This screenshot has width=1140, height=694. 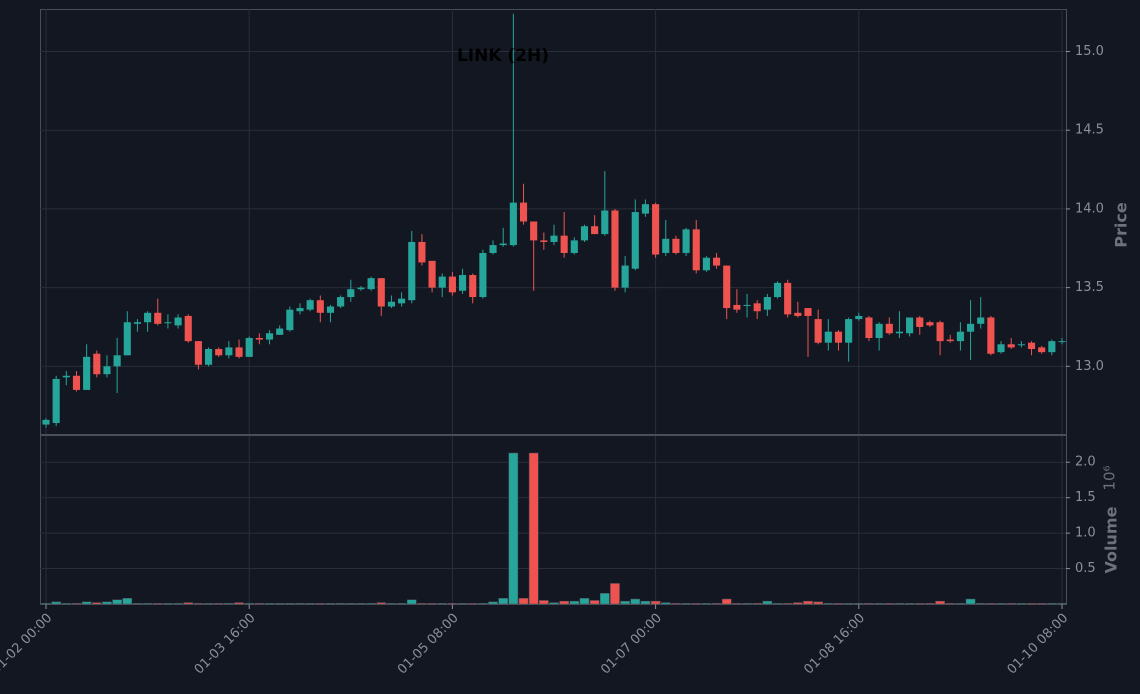 What do you see at coordinates (503, 56) in the screenshot?
I see `chart-title: LINK (2H)` at bounding box center [503, 56].